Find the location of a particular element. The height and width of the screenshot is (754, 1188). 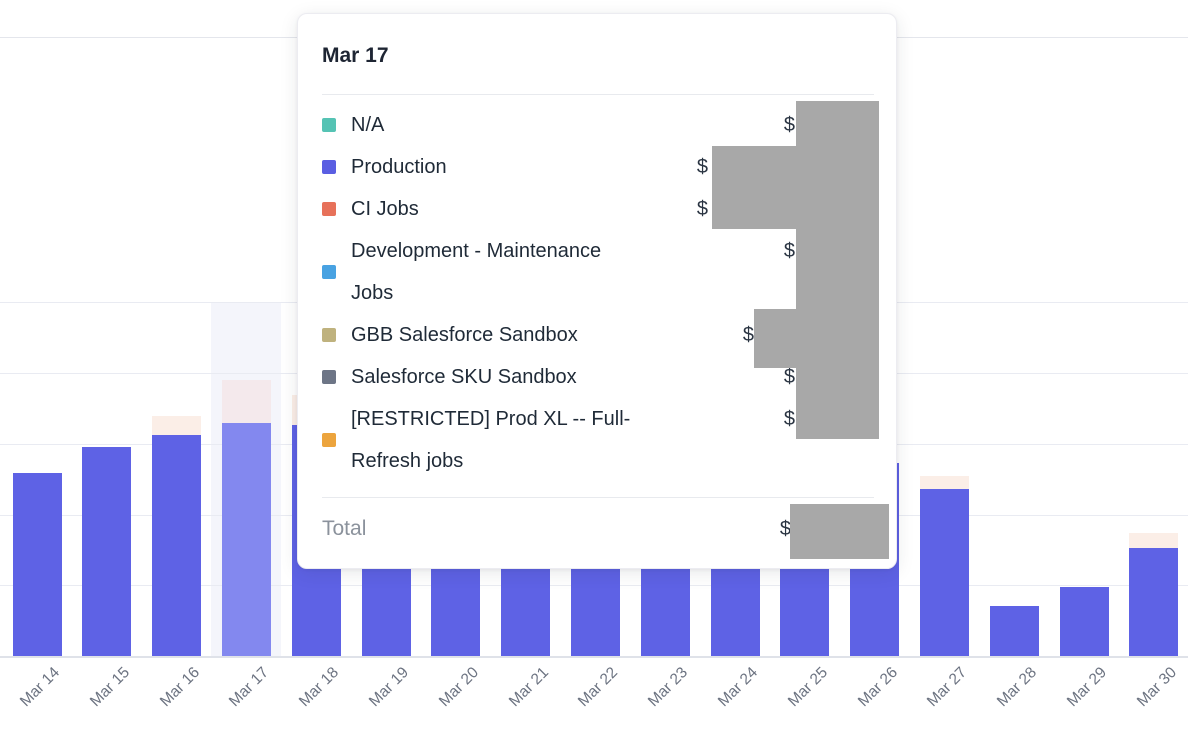

legend-series-name: Development - Maintenance Jobs is located at coordinates (476, 272).